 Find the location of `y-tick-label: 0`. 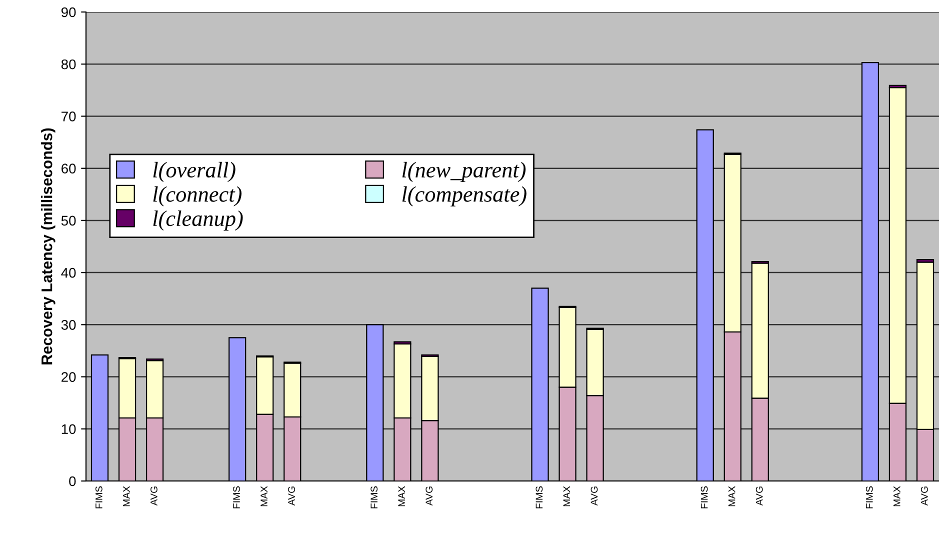

y-tick-label: 0 is located at coordinates (72, 481).